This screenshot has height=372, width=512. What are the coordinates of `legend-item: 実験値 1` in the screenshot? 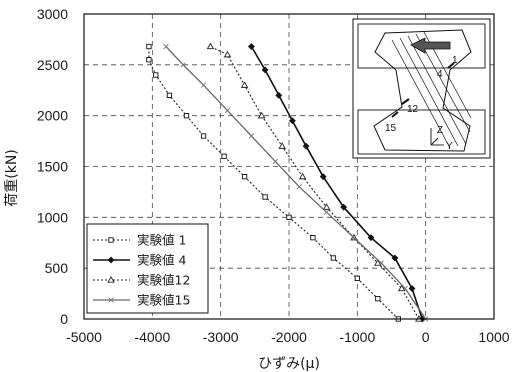 It's located at (139, 240).